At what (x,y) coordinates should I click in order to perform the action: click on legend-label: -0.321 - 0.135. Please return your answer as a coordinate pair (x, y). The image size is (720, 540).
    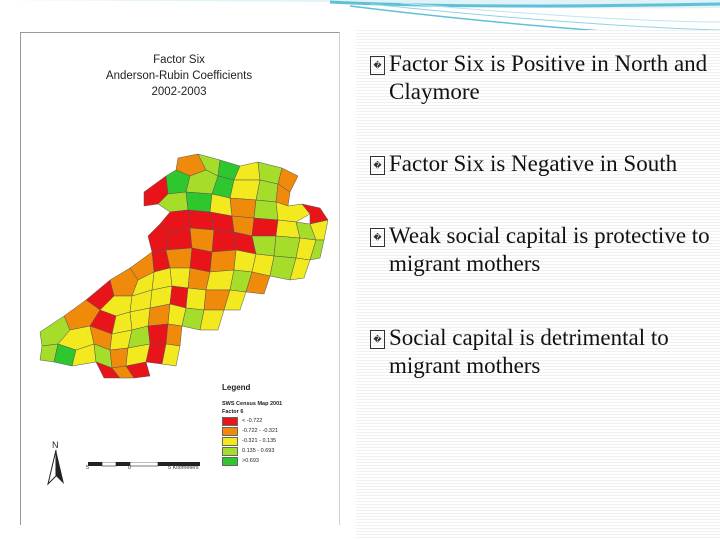
    Looking at the image, I should click on (259, 441).